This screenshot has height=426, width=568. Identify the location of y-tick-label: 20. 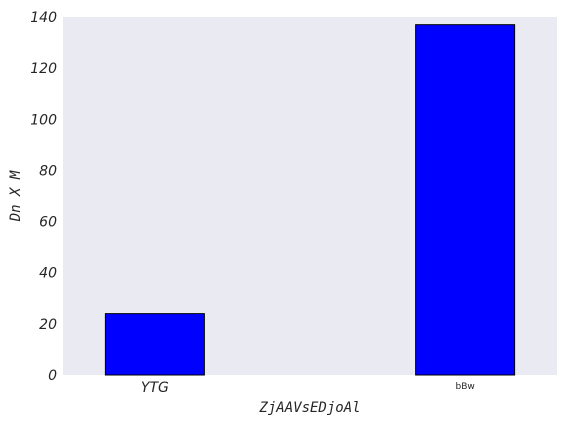
(48, 325).